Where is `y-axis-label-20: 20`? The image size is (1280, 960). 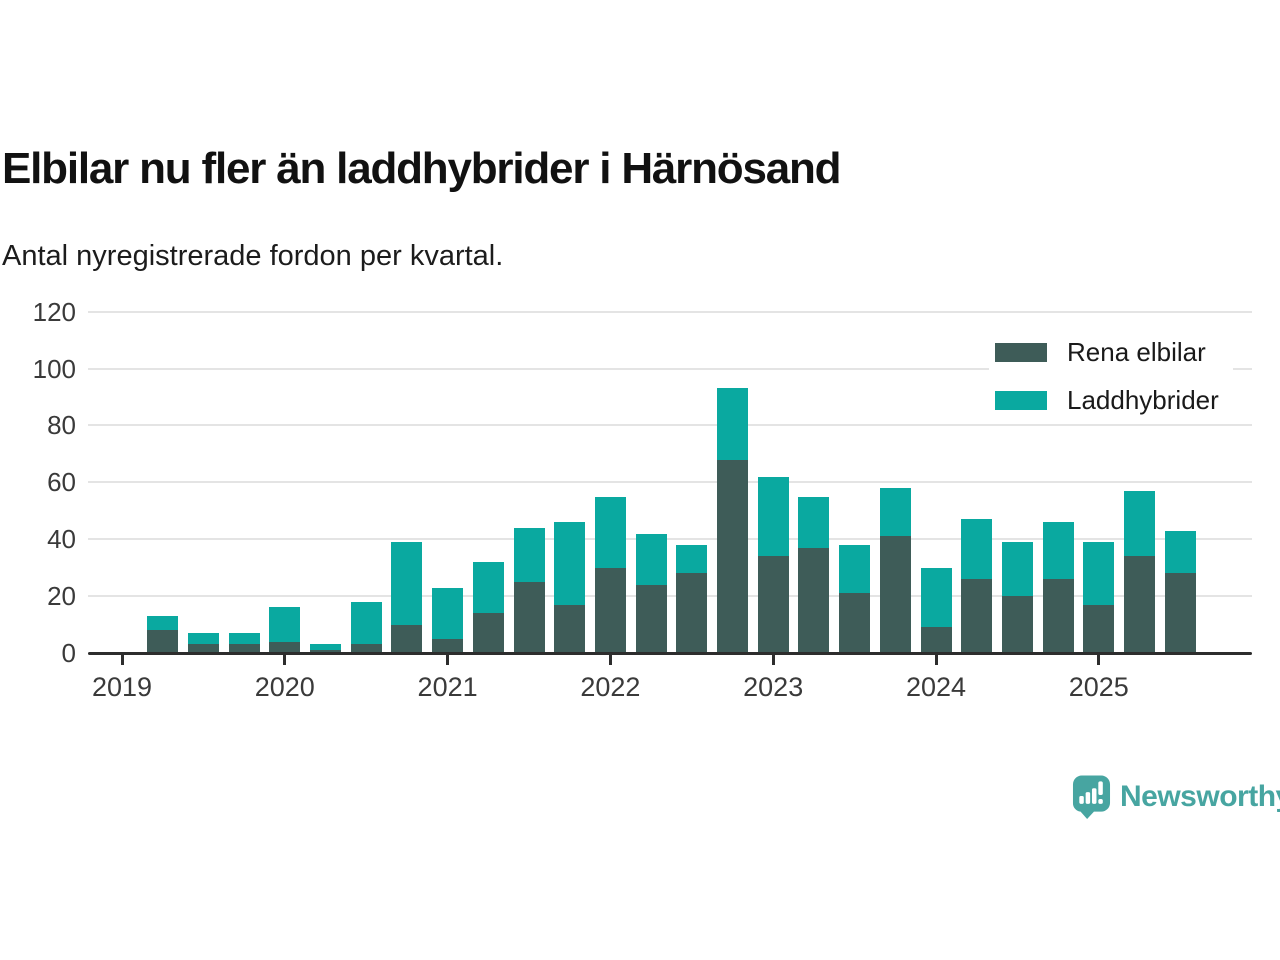 y-axis-label-20: 20 is located at coordinates (61, 596).